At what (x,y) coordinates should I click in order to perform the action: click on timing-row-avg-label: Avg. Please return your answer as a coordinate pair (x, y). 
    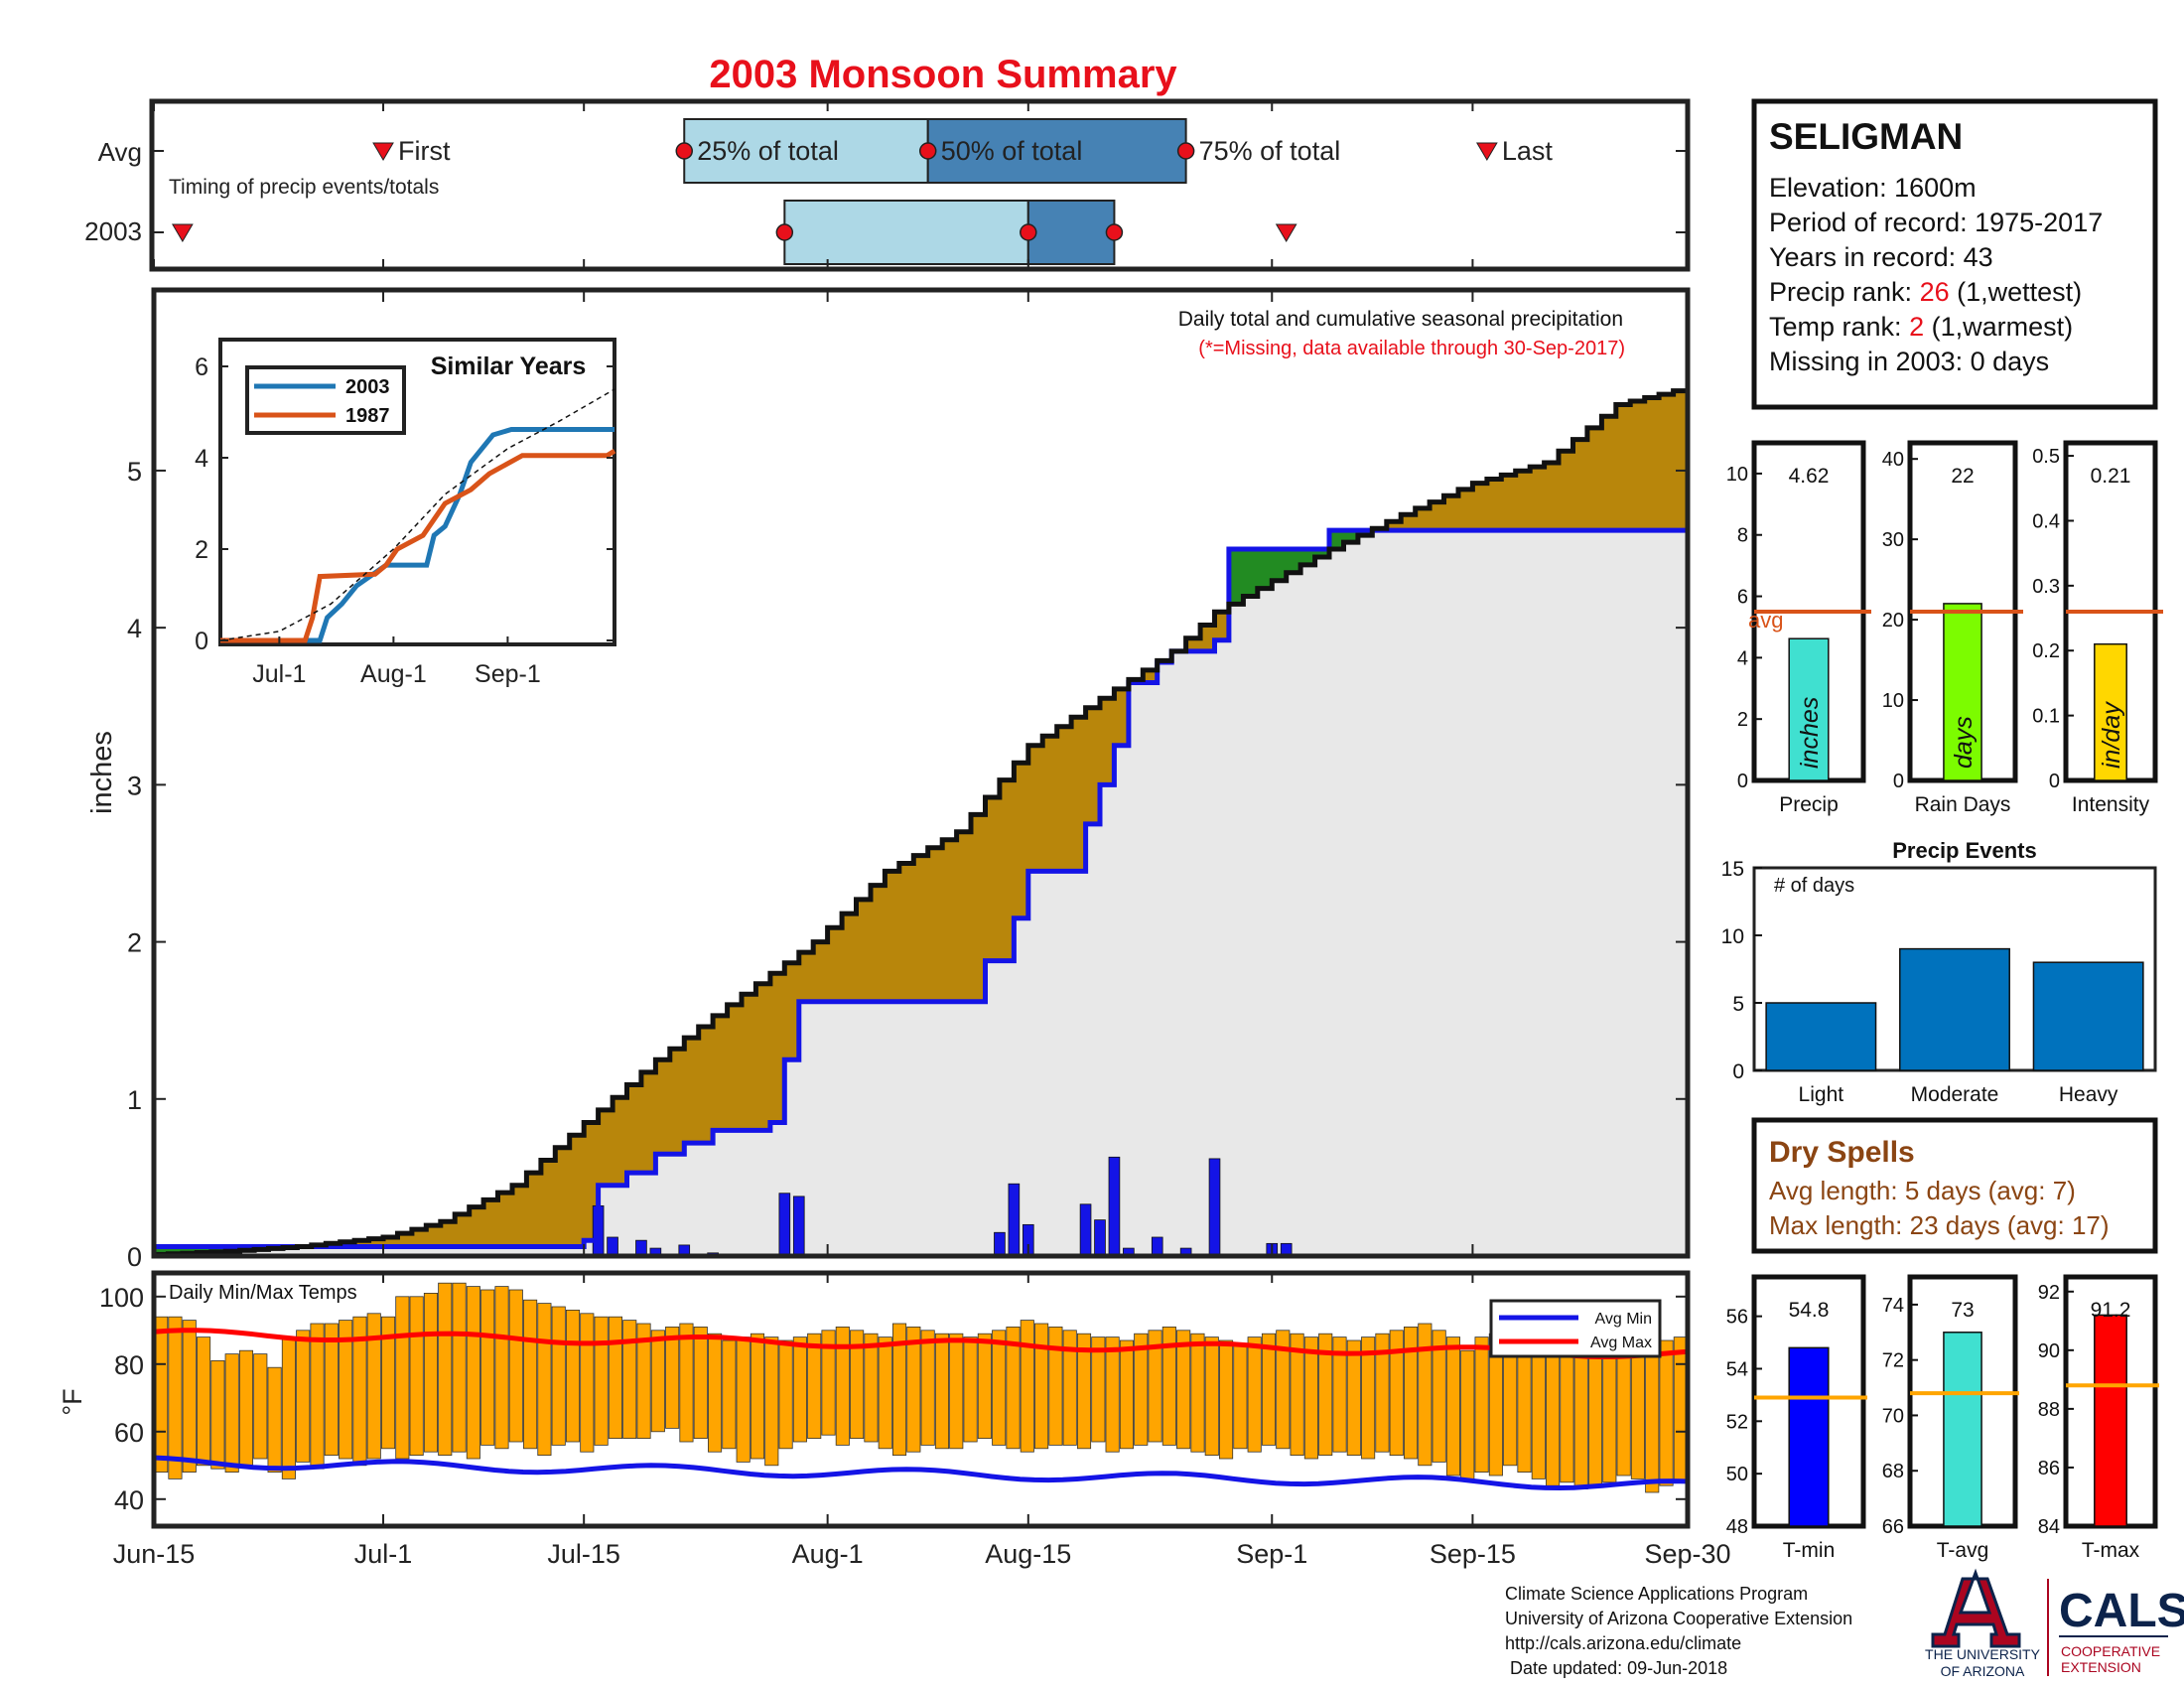
    Looking at the image, I should click on (120, 152).